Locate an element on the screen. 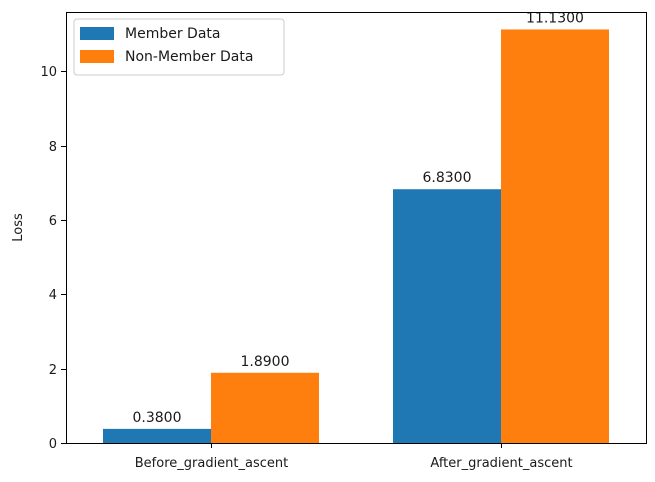  legend-label: Non-Member Data is located at coordinates (189, 57).